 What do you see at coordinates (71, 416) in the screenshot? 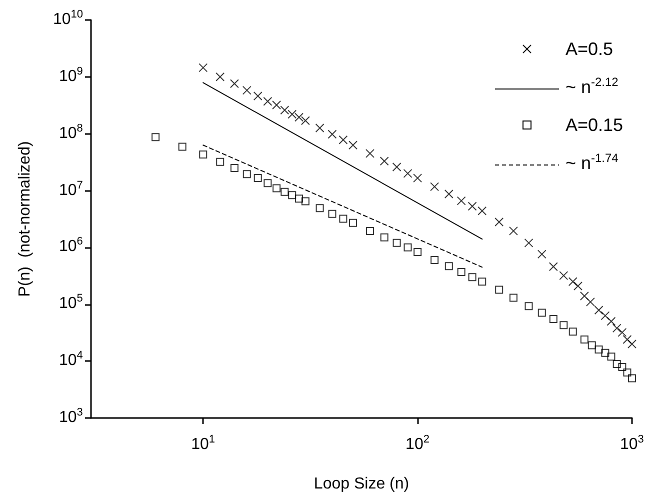
I see `y-tick-label: 10$^{3}$` at bounding box center [71, 416].